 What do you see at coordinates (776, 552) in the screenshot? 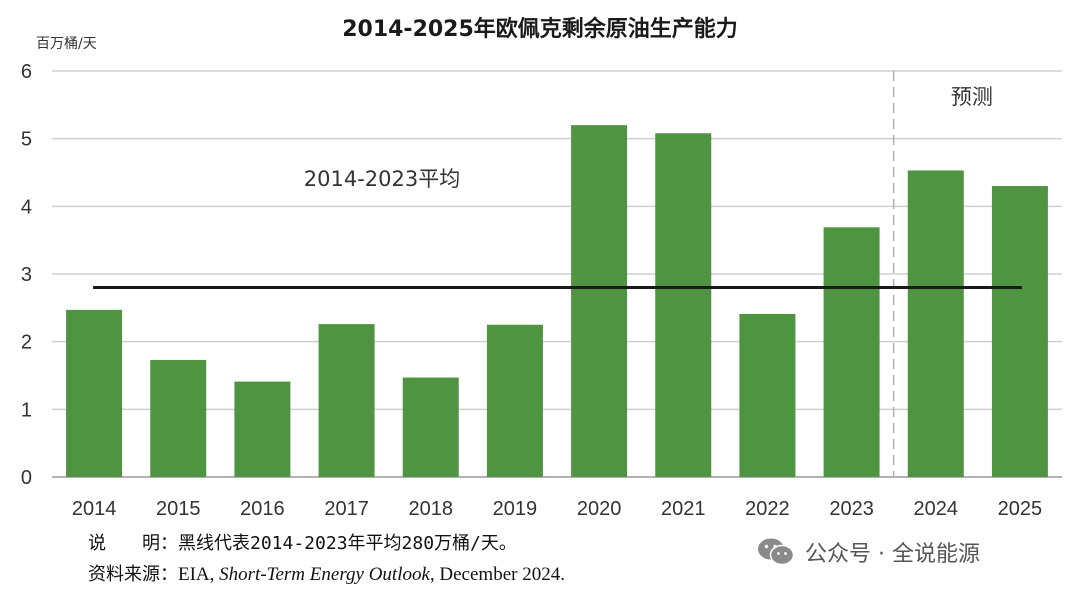
I see `wechat-icon` at bounding box center [776, 552].